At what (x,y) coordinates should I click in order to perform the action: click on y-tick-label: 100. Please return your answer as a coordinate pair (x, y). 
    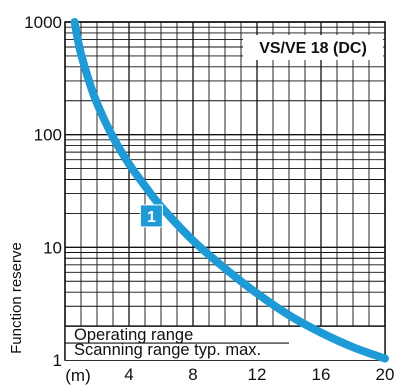
    Looking at the image, I should click on (48, 135).